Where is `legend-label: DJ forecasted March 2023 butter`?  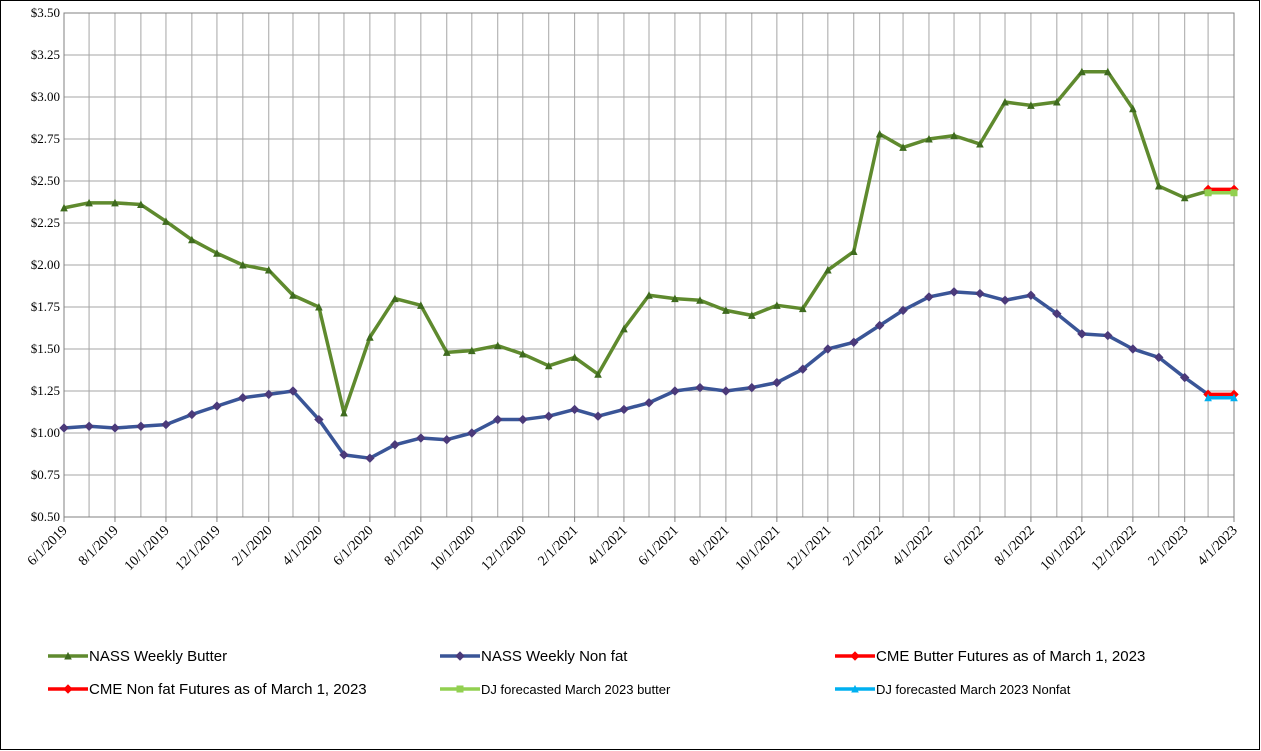
legend-label: DJ forecasted March 2023 butter is located at coordinates (576, 689).